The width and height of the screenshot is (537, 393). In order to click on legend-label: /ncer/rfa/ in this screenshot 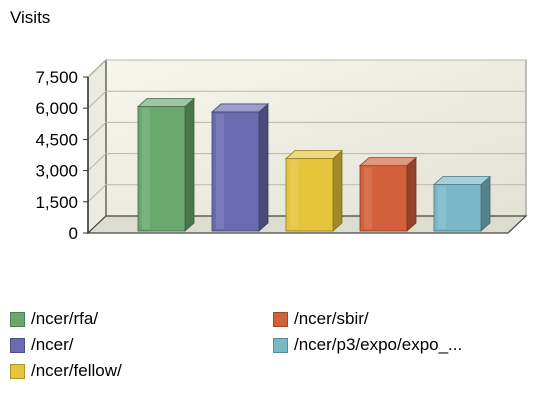, I will do `click(65, 318)`.